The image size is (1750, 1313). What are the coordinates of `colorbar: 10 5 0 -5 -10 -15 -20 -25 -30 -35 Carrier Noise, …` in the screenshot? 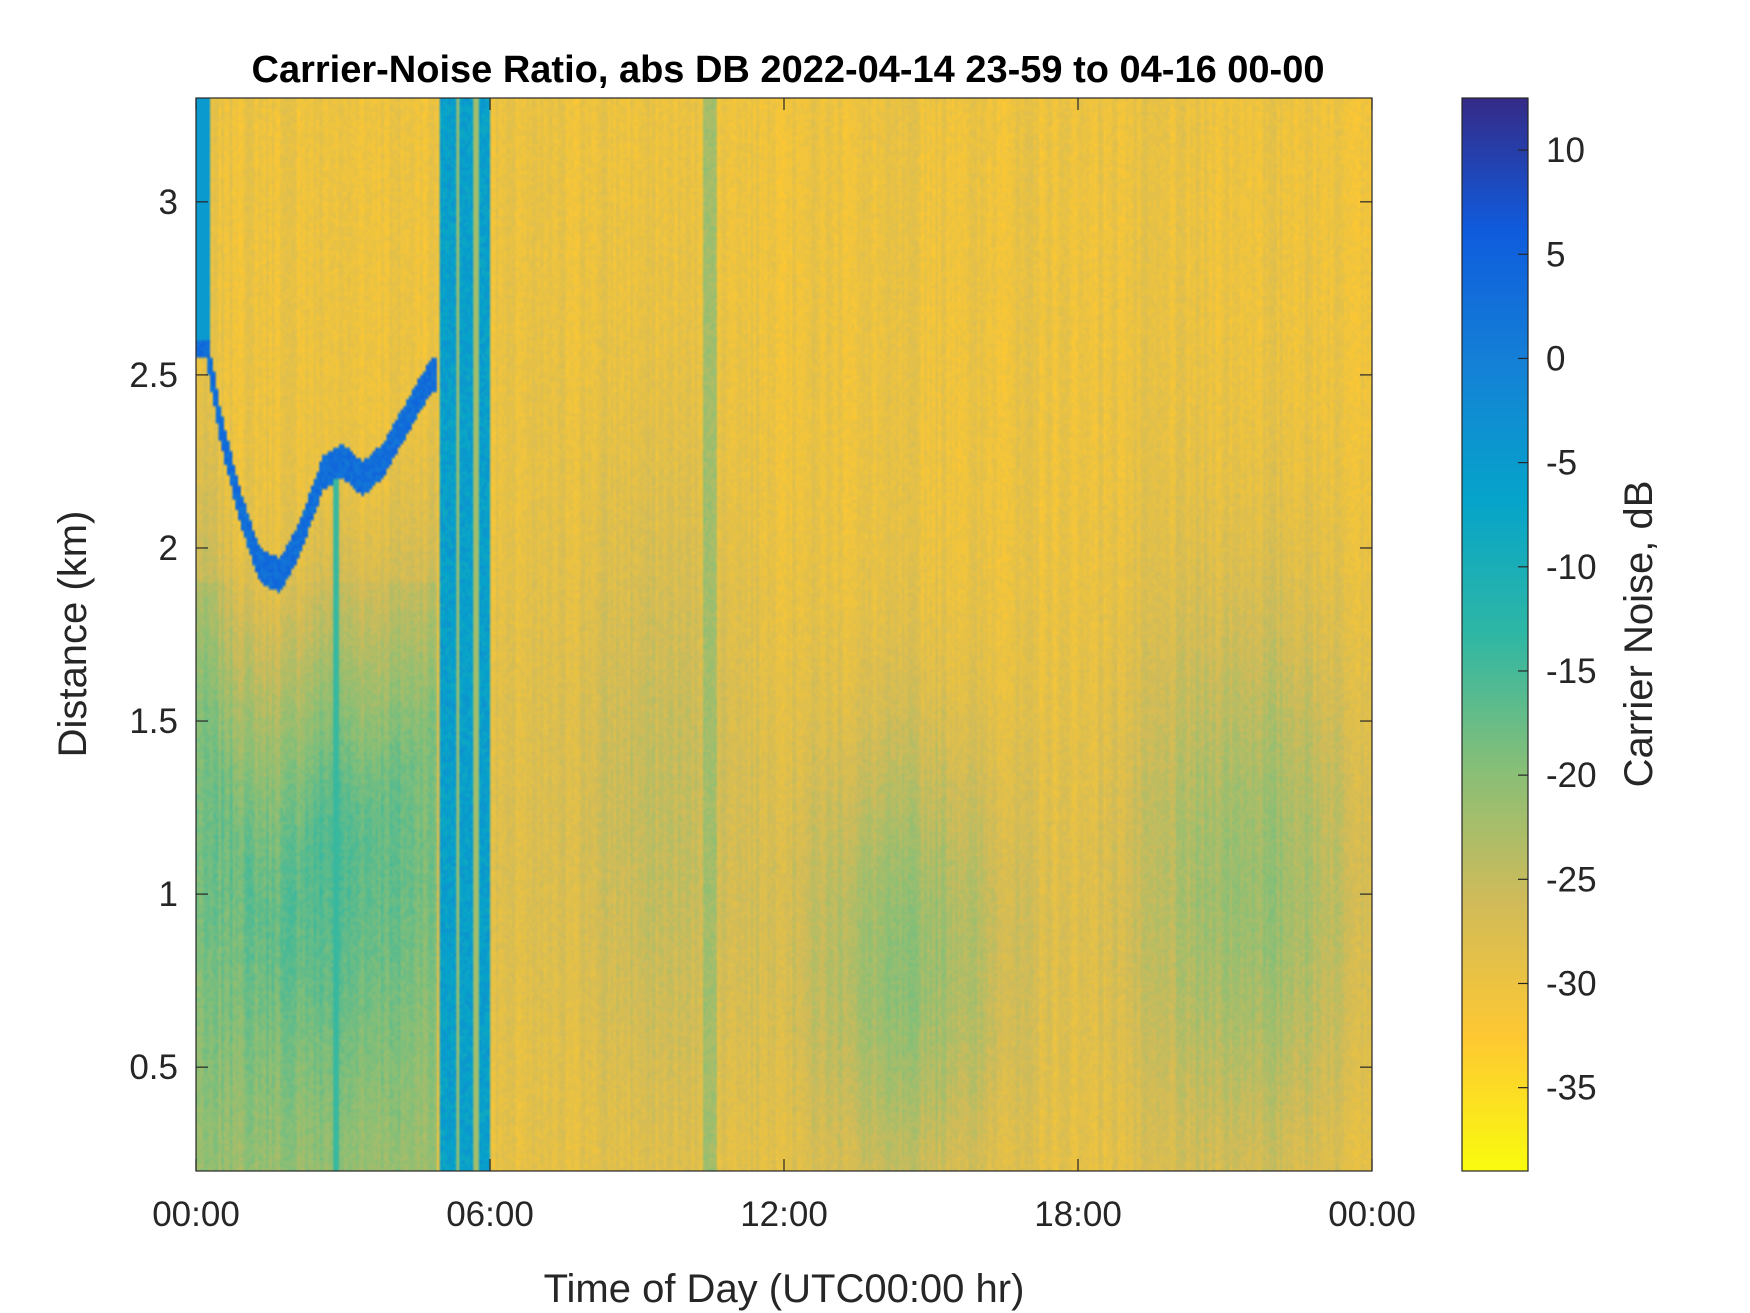 It's located at (1561, 634).